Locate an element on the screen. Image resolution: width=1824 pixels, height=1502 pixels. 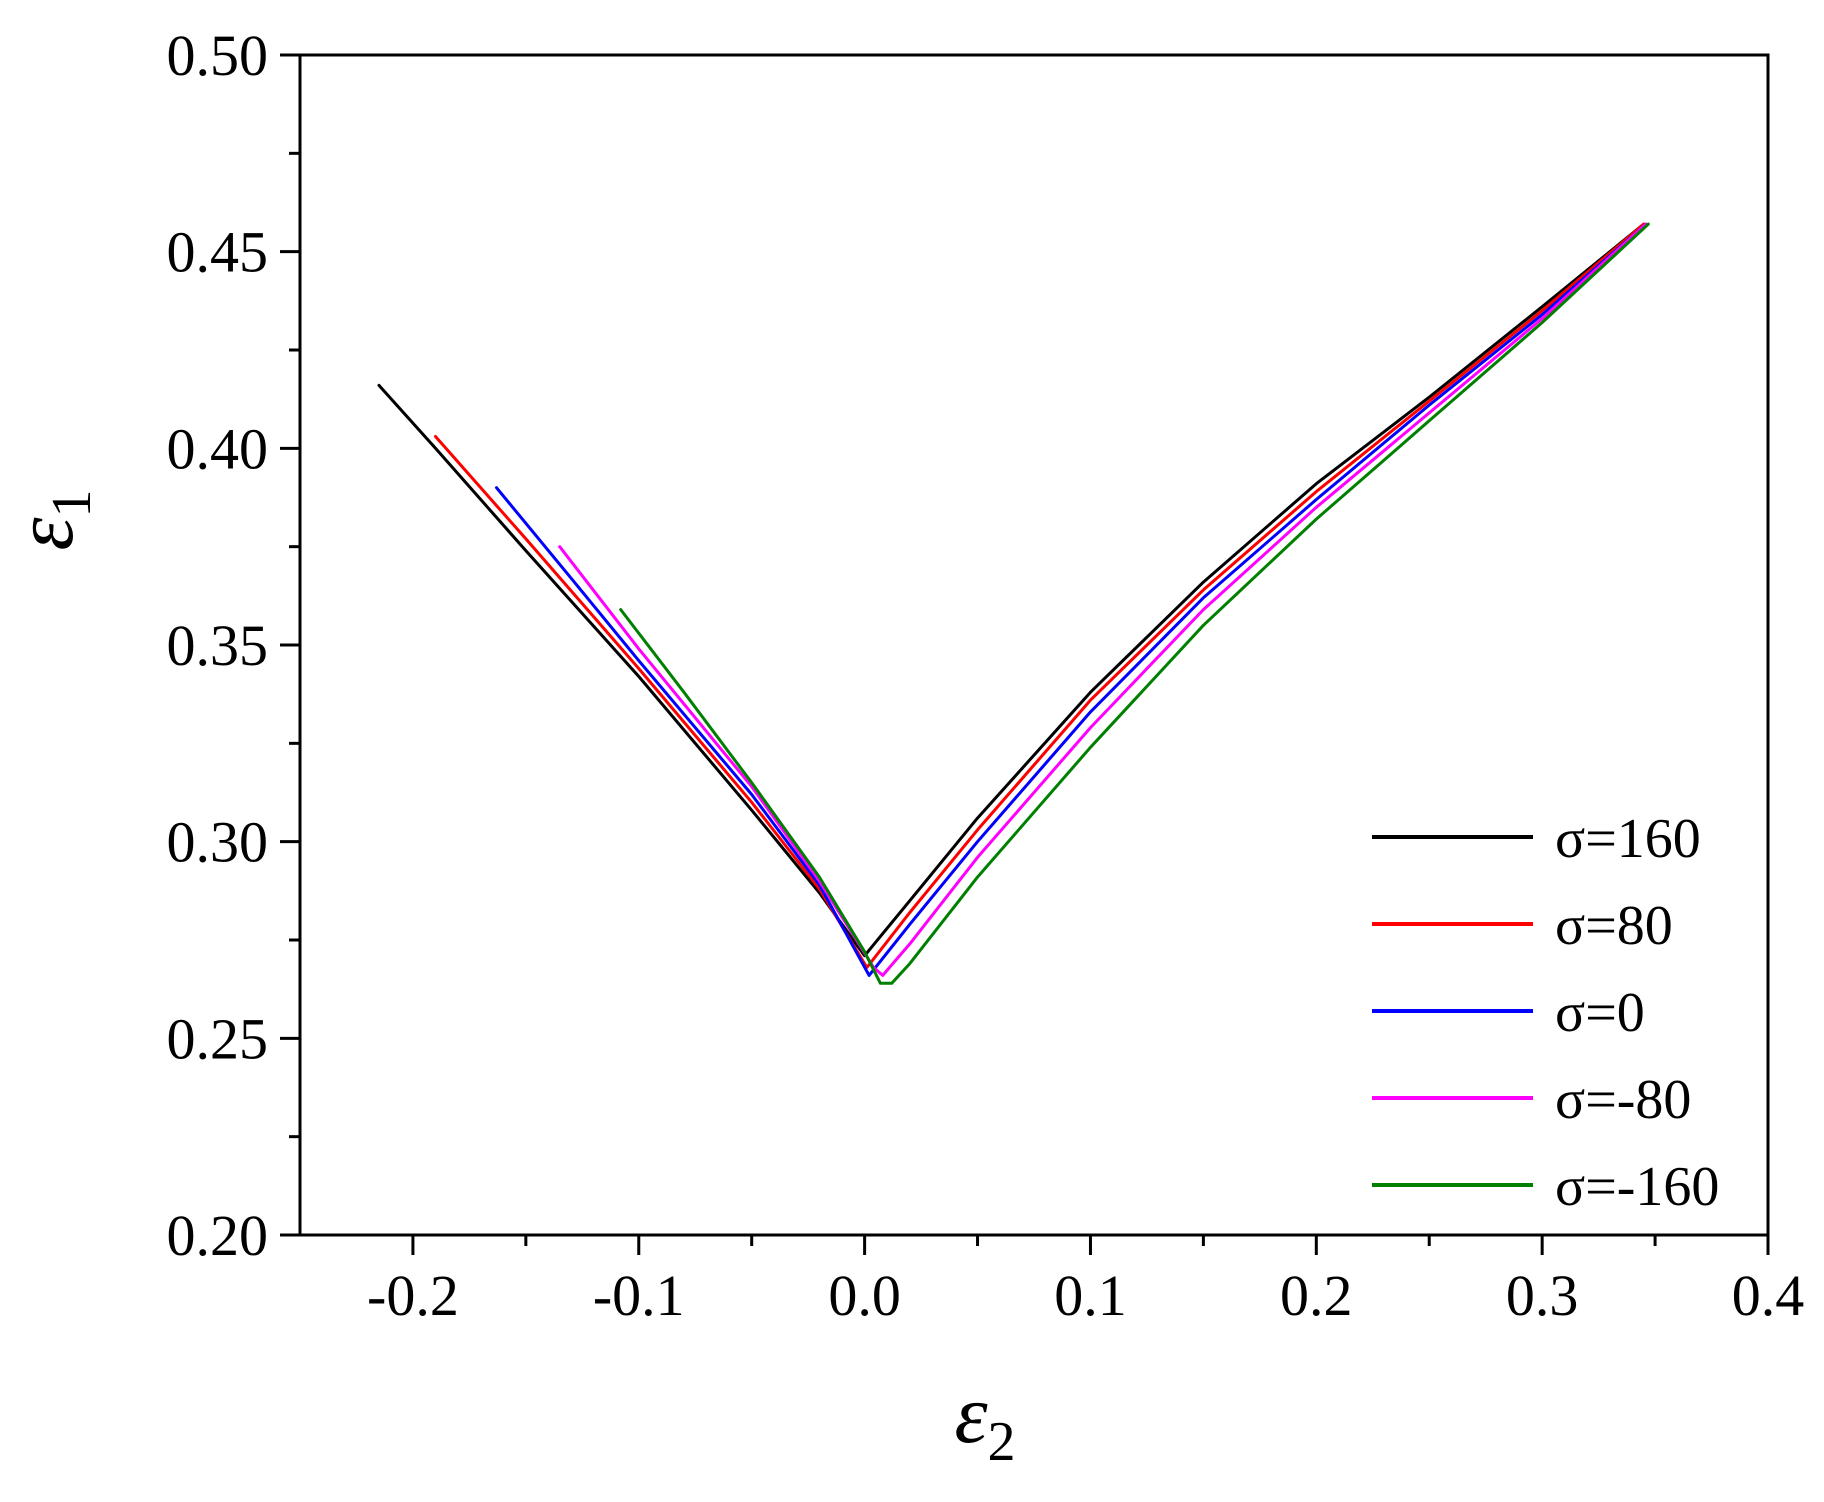
legend-label: σ=-160 is located at coordinates (1637, 1187).